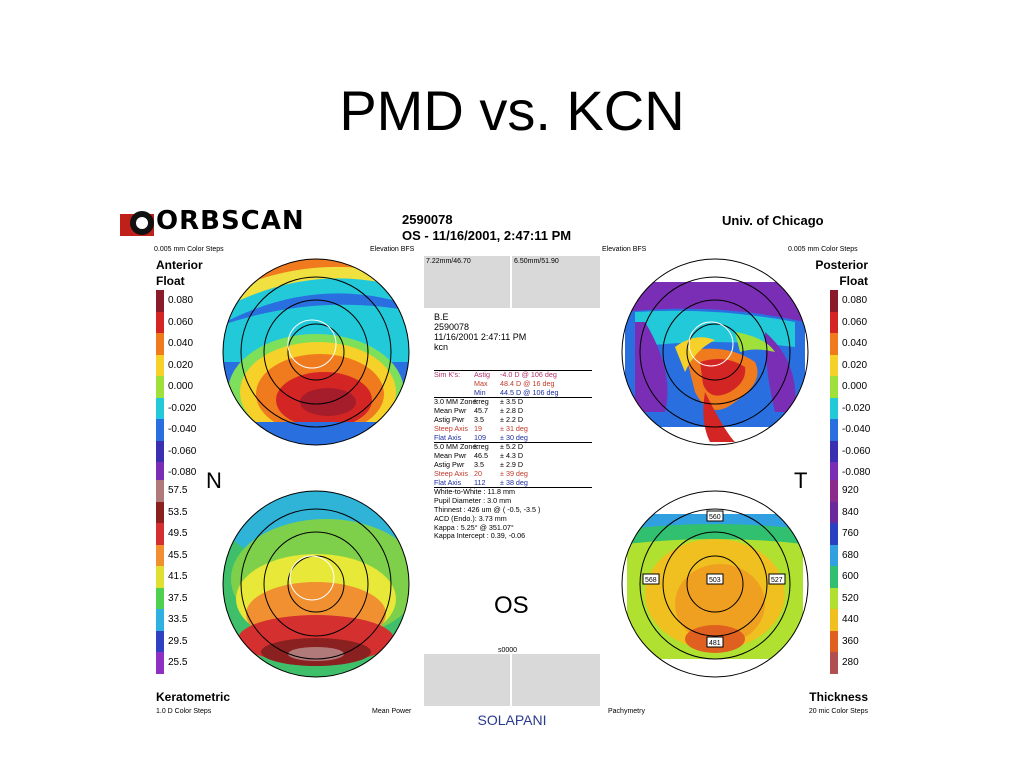  I want to click on scale-label: -0.040, so click(856, 430).